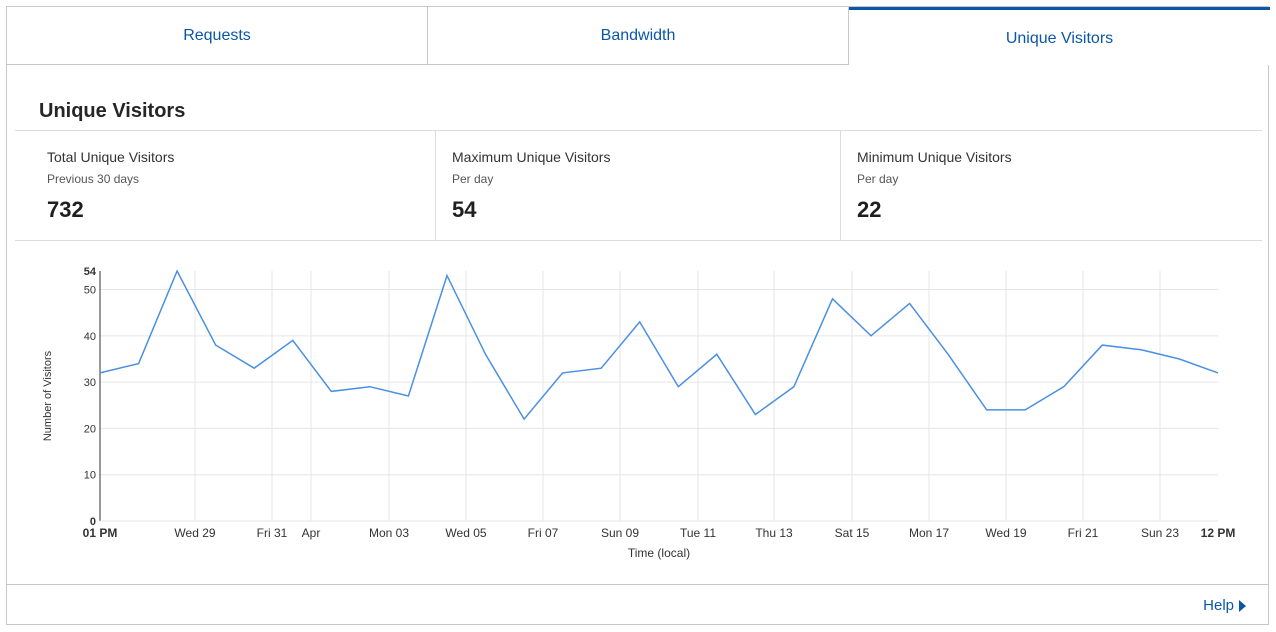 The image size is (1276, 632). I want to click on tab-bandwidth: Bandwidth, so click(638, 36).